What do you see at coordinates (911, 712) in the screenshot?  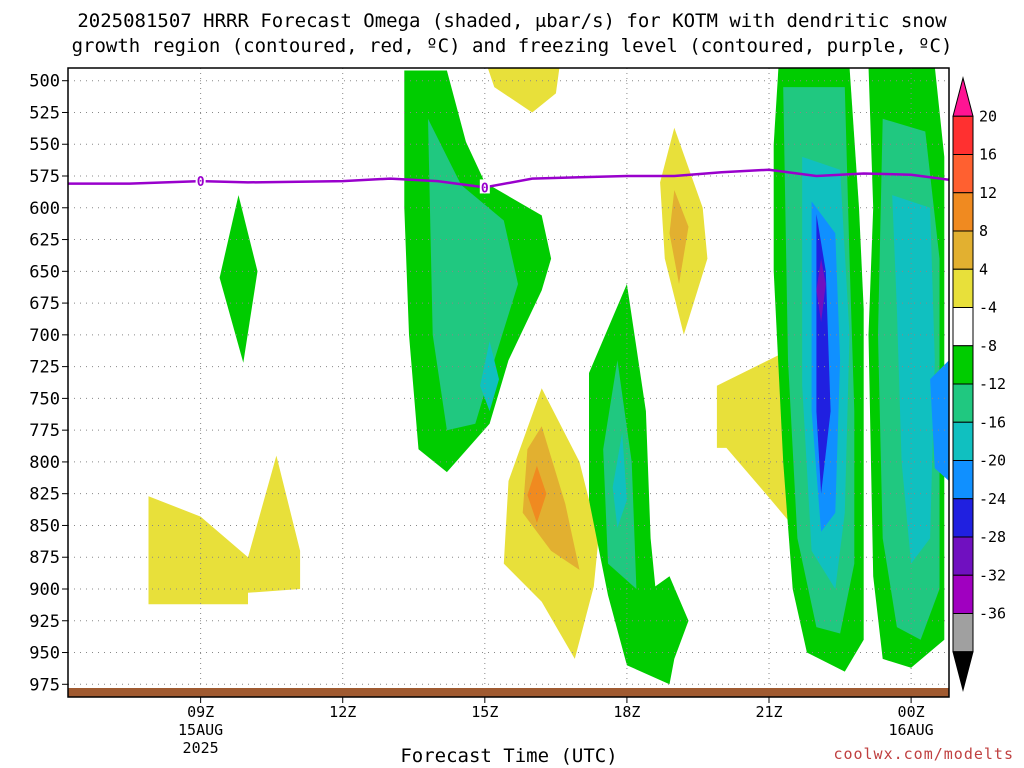 I see `x-tick-label-5-0: 00Z` at bounding box center [911, 712].